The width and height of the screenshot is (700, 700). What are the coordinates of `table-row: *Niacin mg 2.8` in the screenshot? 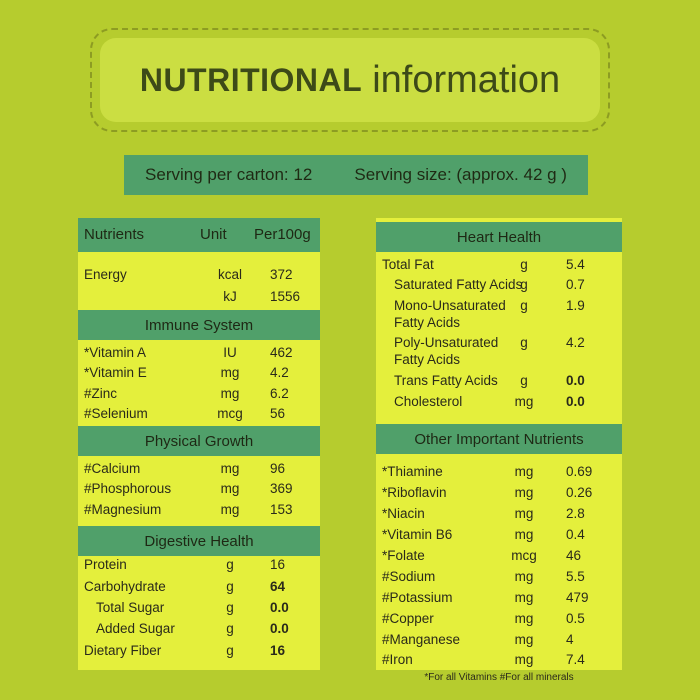 It's located at (483, 513).